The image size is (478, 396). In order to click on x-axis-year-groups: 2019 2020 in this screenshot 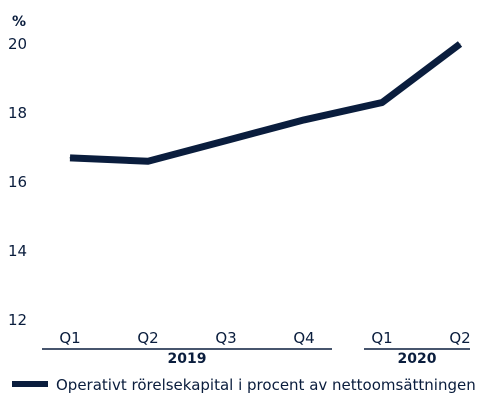, I will do `click(256, 357)`.